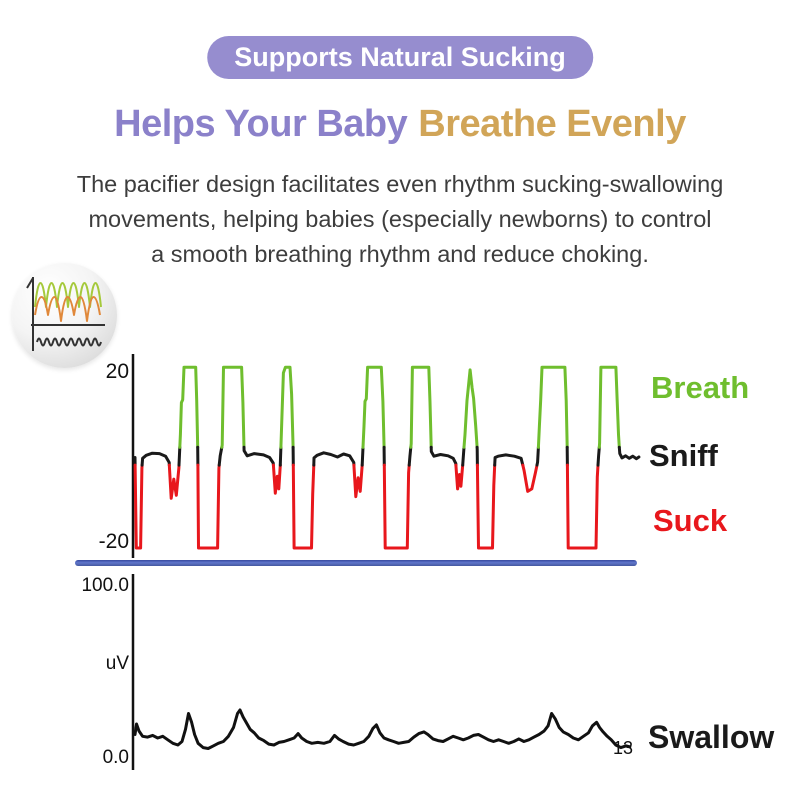 Image resolution: width=800 pixels, height=800 pixels. I want to click on legend-breath: Breath, so click(700, 387).